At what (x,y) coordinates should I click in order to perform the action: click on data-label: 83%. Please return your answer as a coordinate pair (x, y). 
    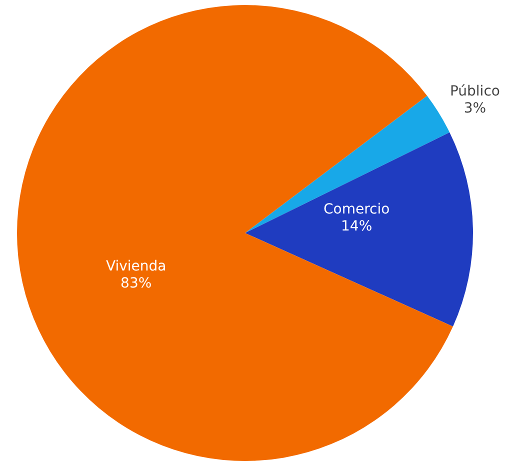
    Looking at the image, I should click on (136, 284).